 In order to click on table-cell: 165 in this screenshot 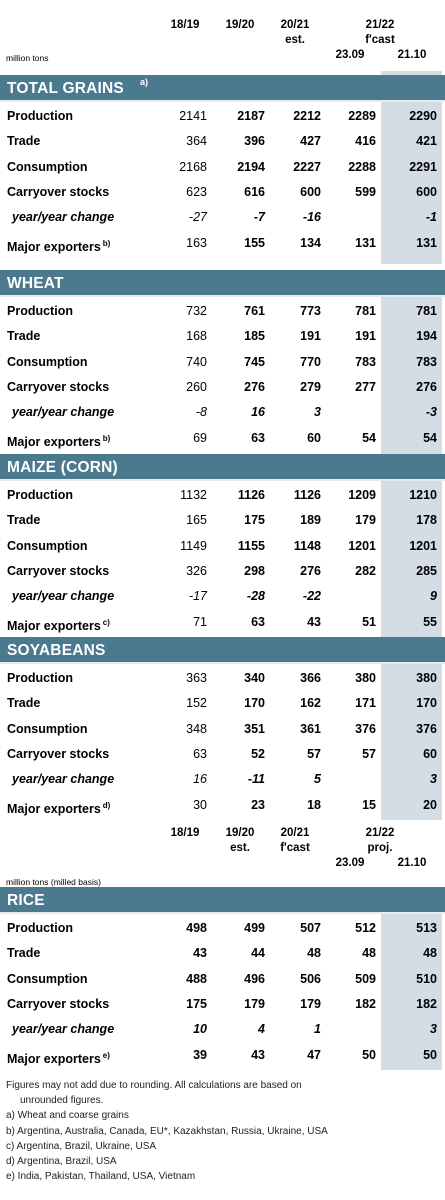, I will do `click(196, 520)`.